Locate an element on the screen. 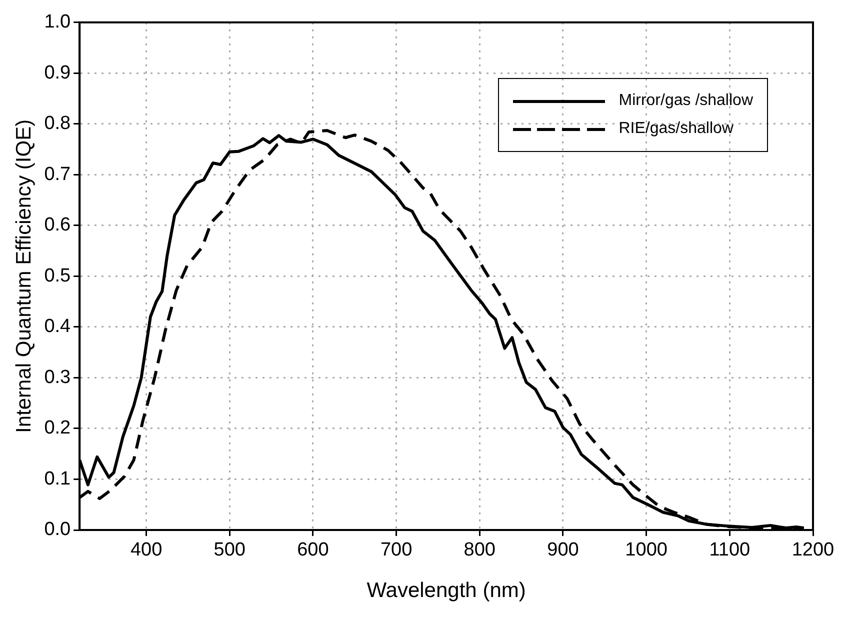  y-tick-label: 0.4 is located at coordinates (58, 327).